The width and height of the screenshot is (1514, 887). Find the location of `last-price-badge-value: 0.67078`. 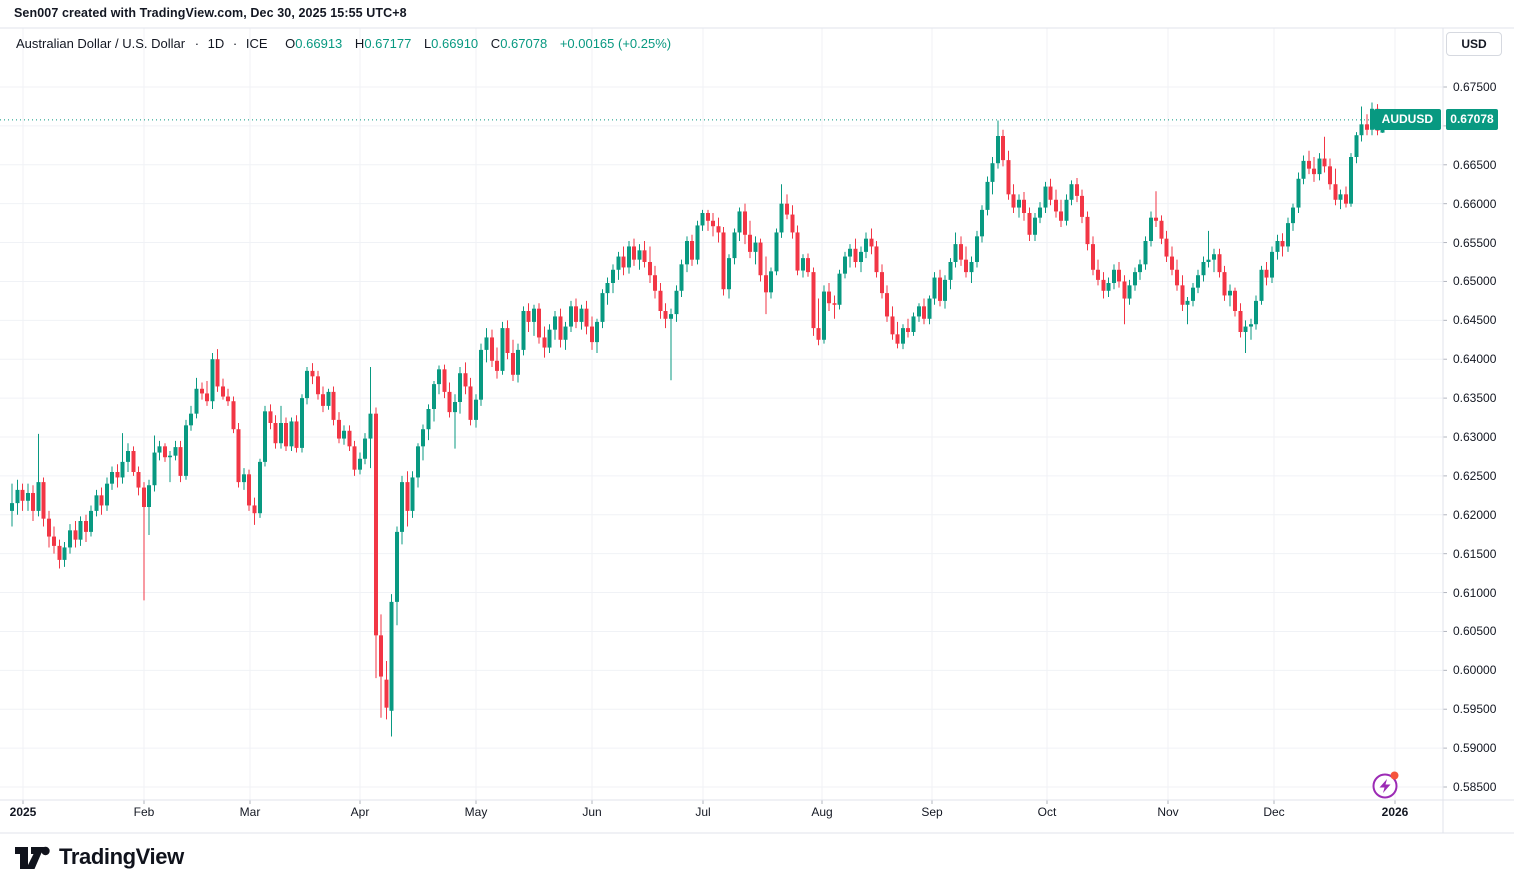

last-price-badge-value: 0.67078 is located at coordinates (1472, 120).